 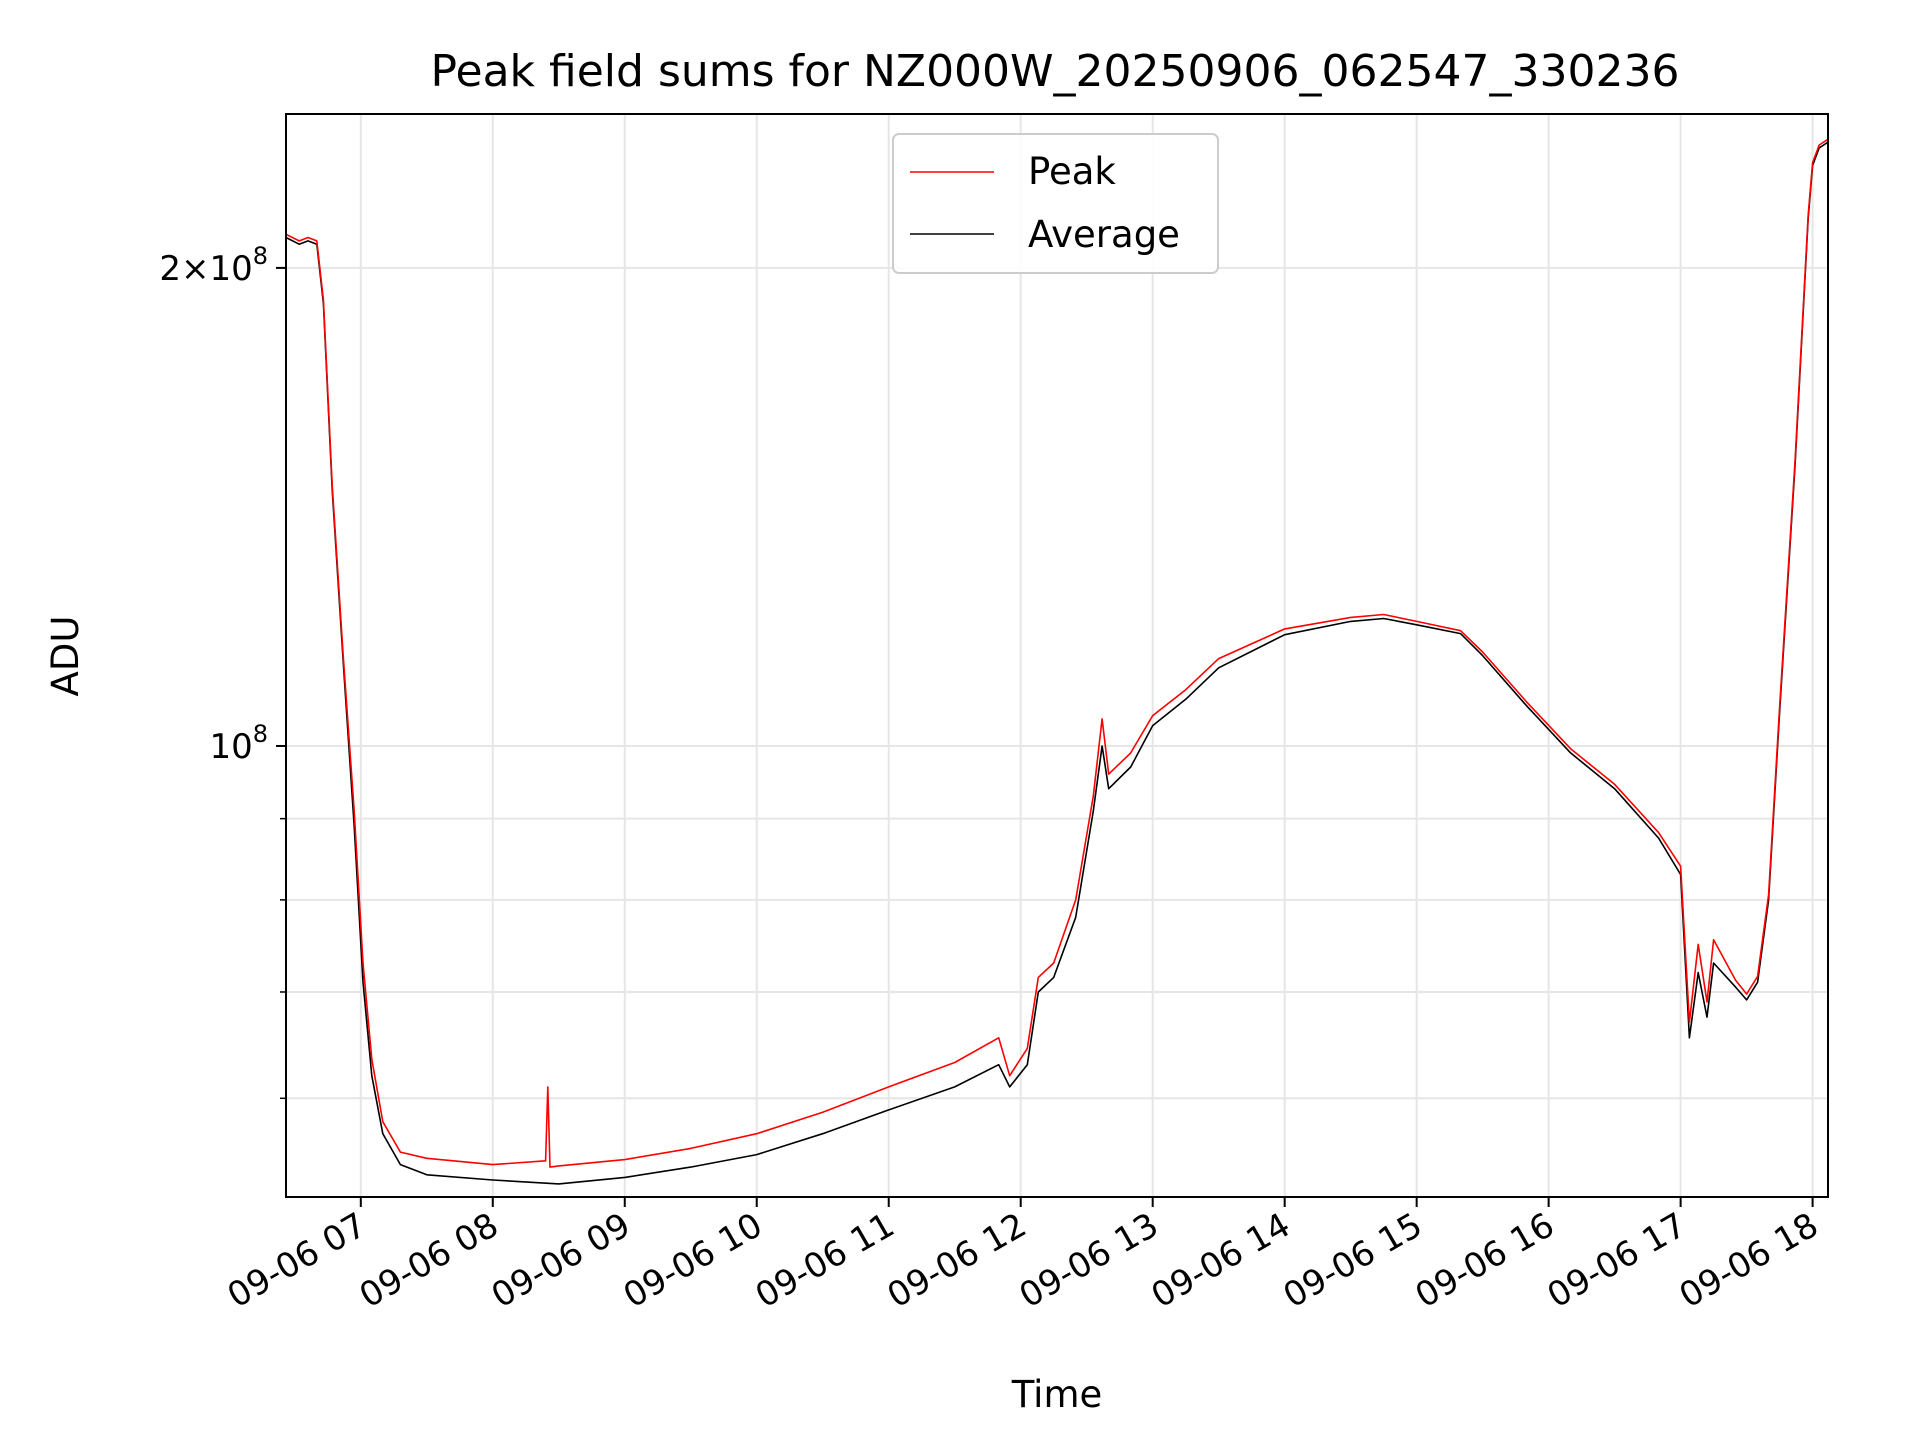 I want to click on legend: Peak Average, so click(x=1055, y=203).